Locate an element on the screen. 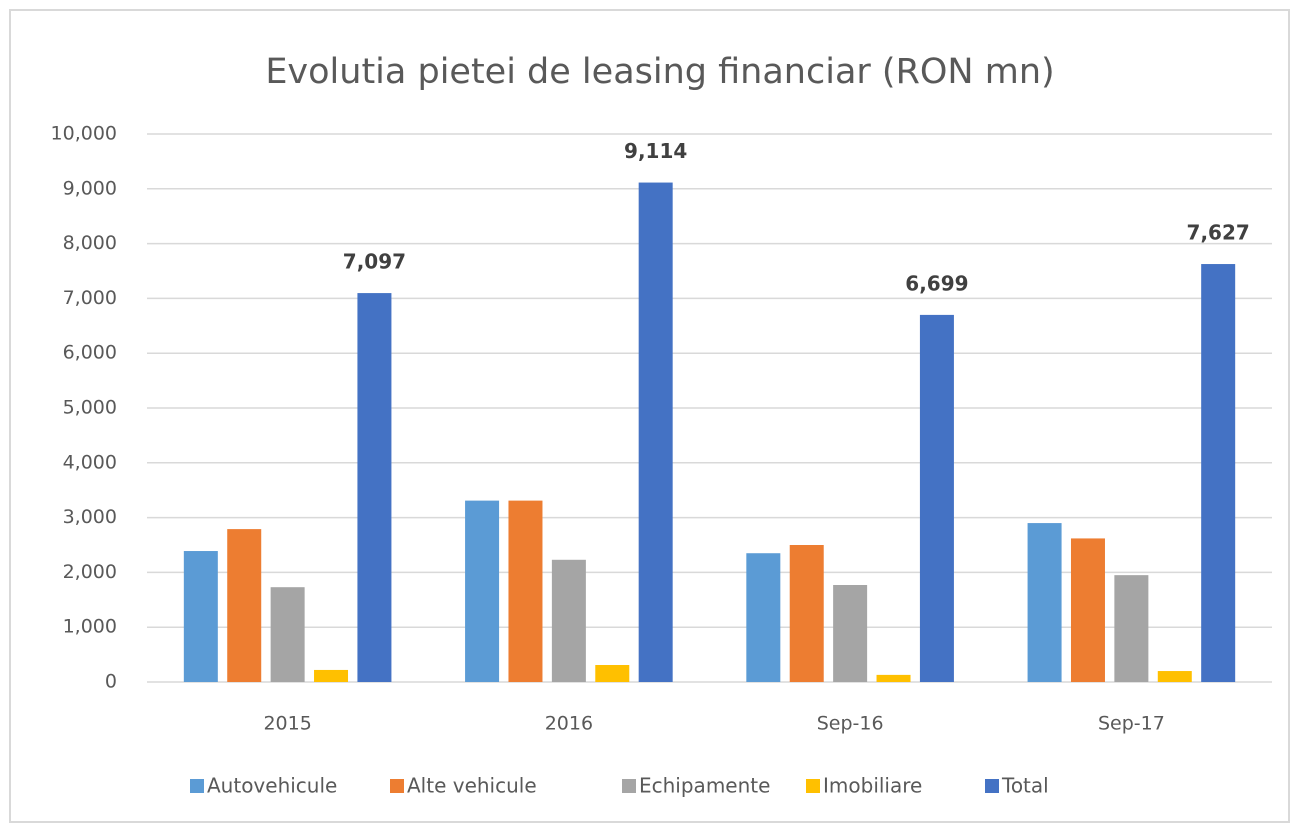  legend-label: Total is located at coordinates (1025, 786).